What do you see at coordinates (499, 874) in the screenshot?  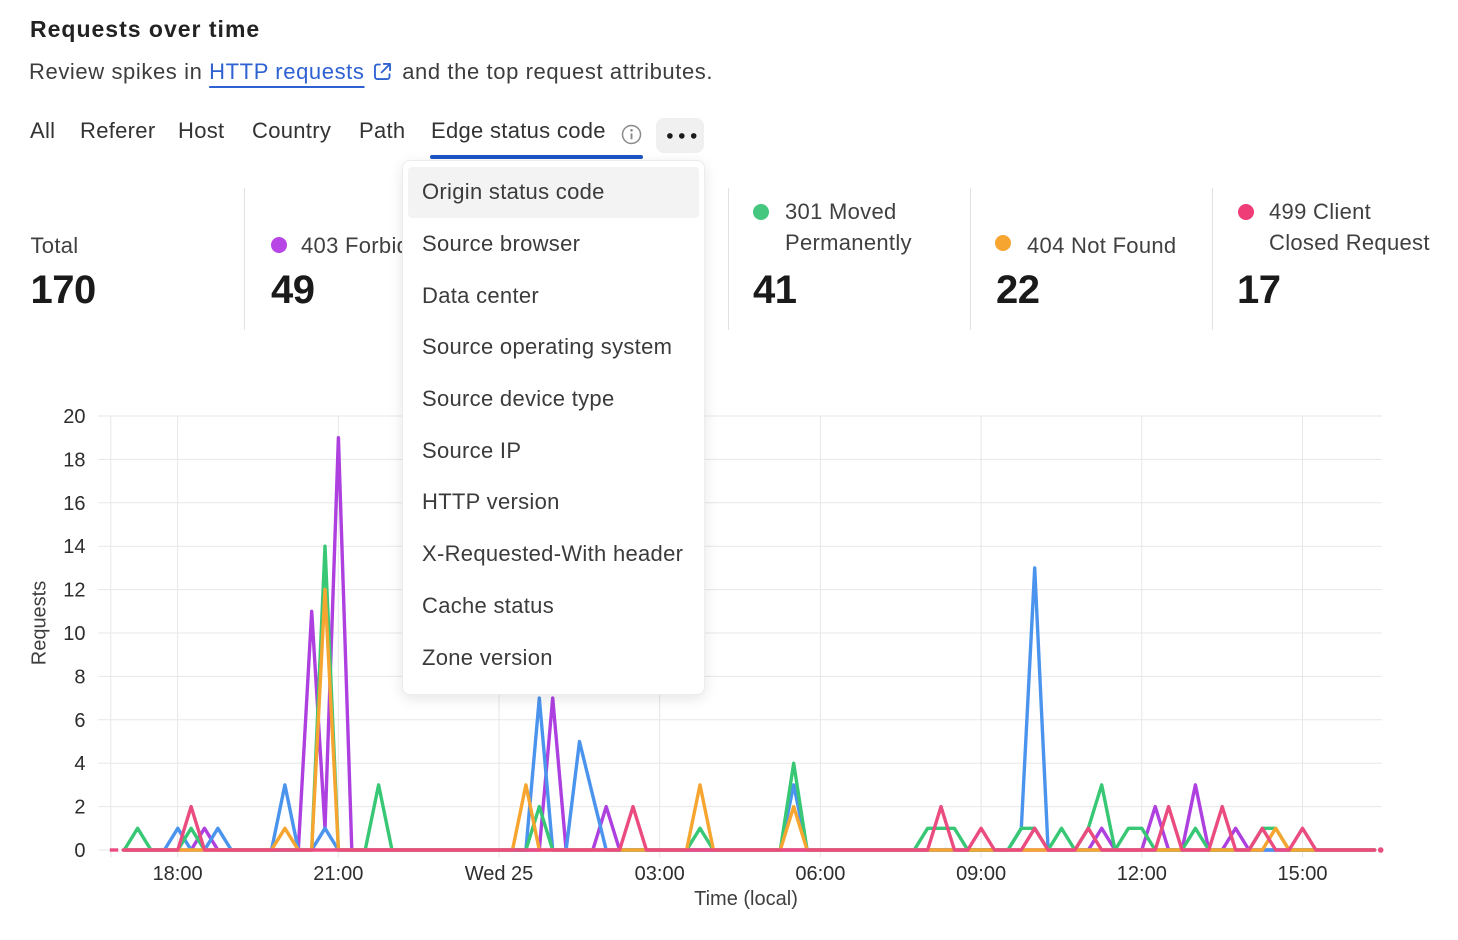 I see `svg-text: Wed 25` at bounding box center [499, 874].